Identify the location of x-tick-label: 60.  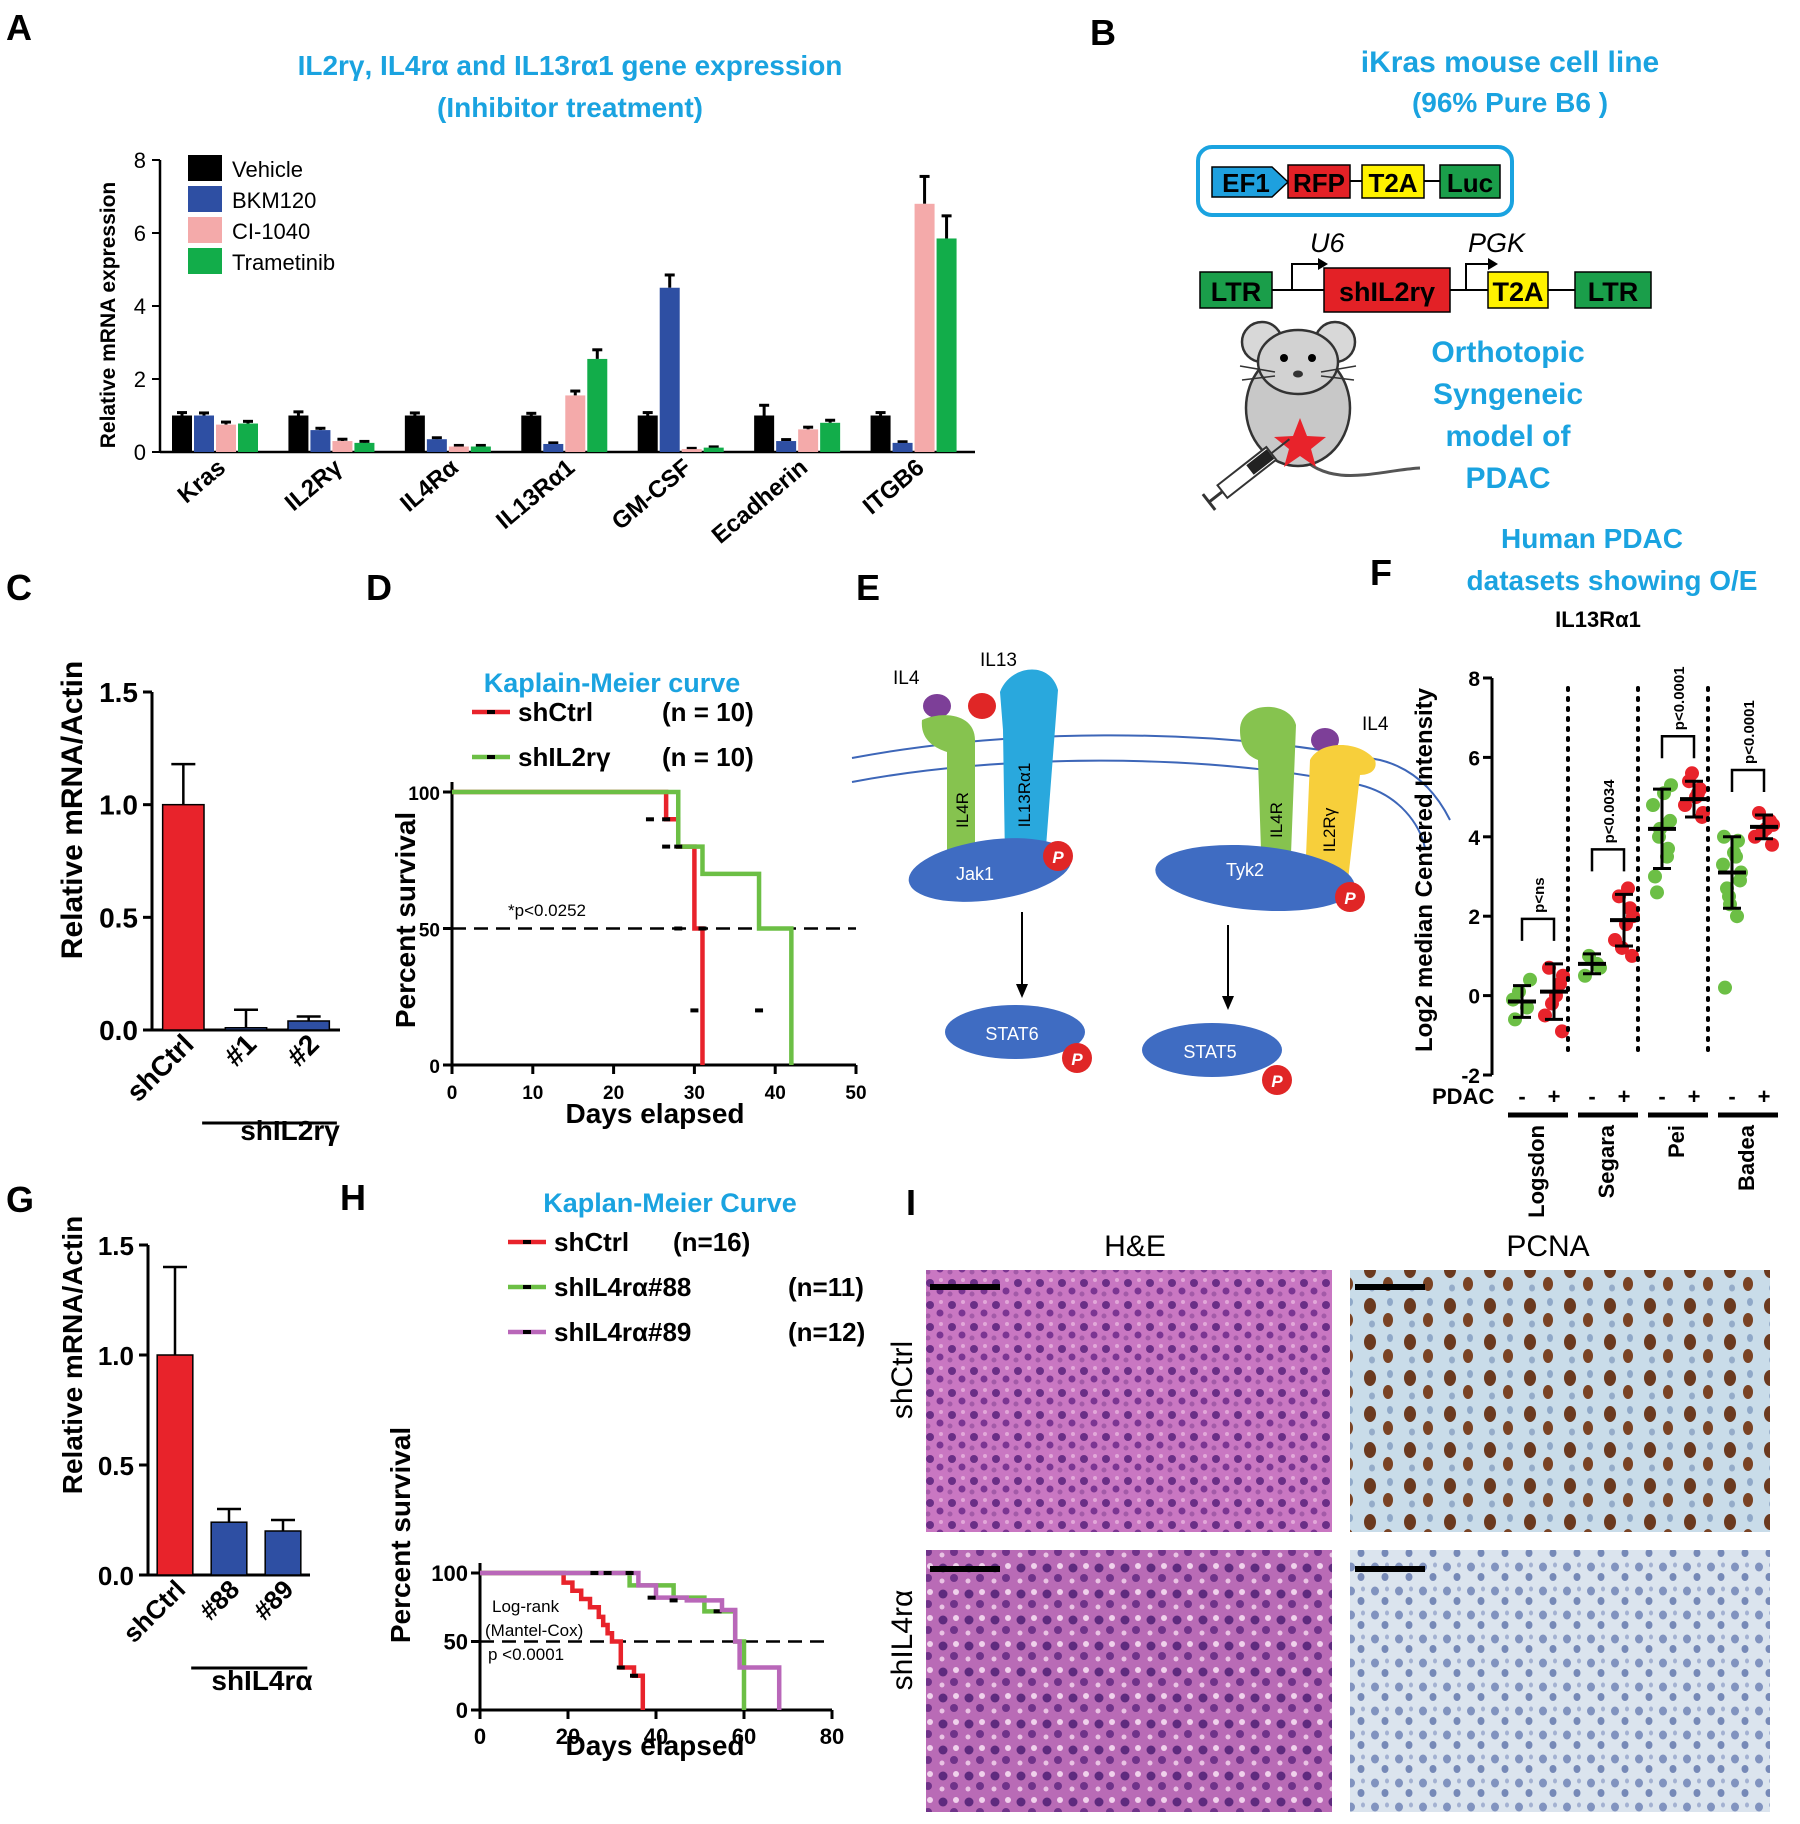
(744, 1736).